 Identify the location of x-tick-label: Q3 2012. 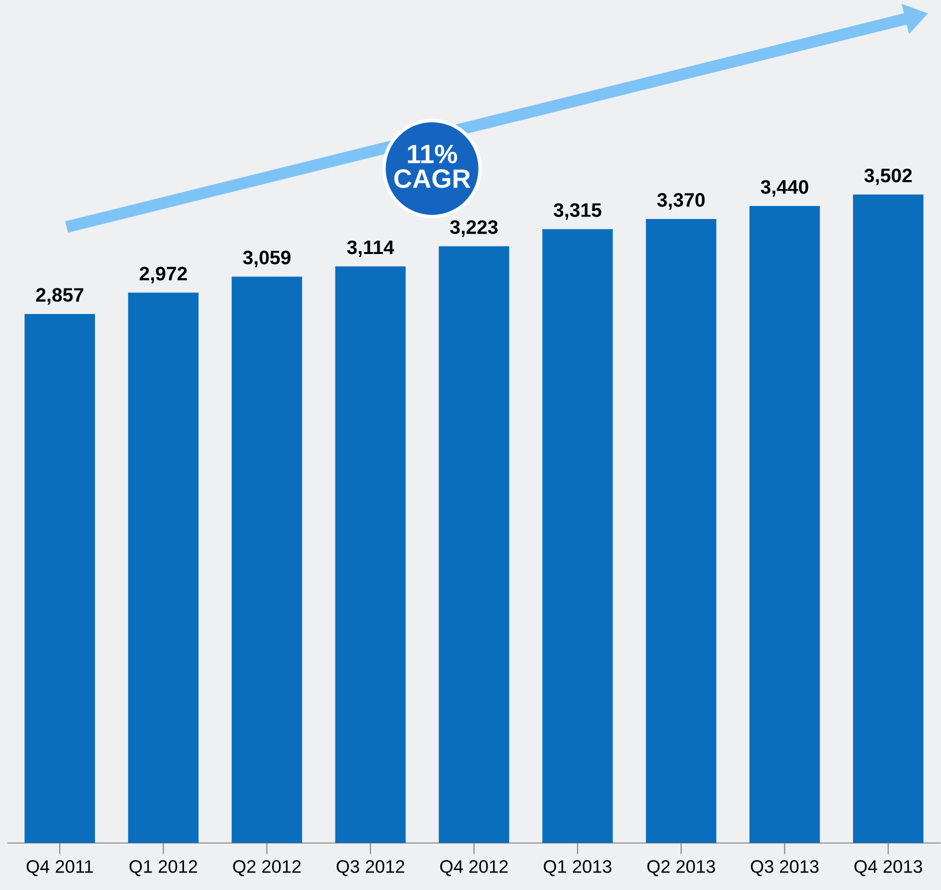
(370, 868).